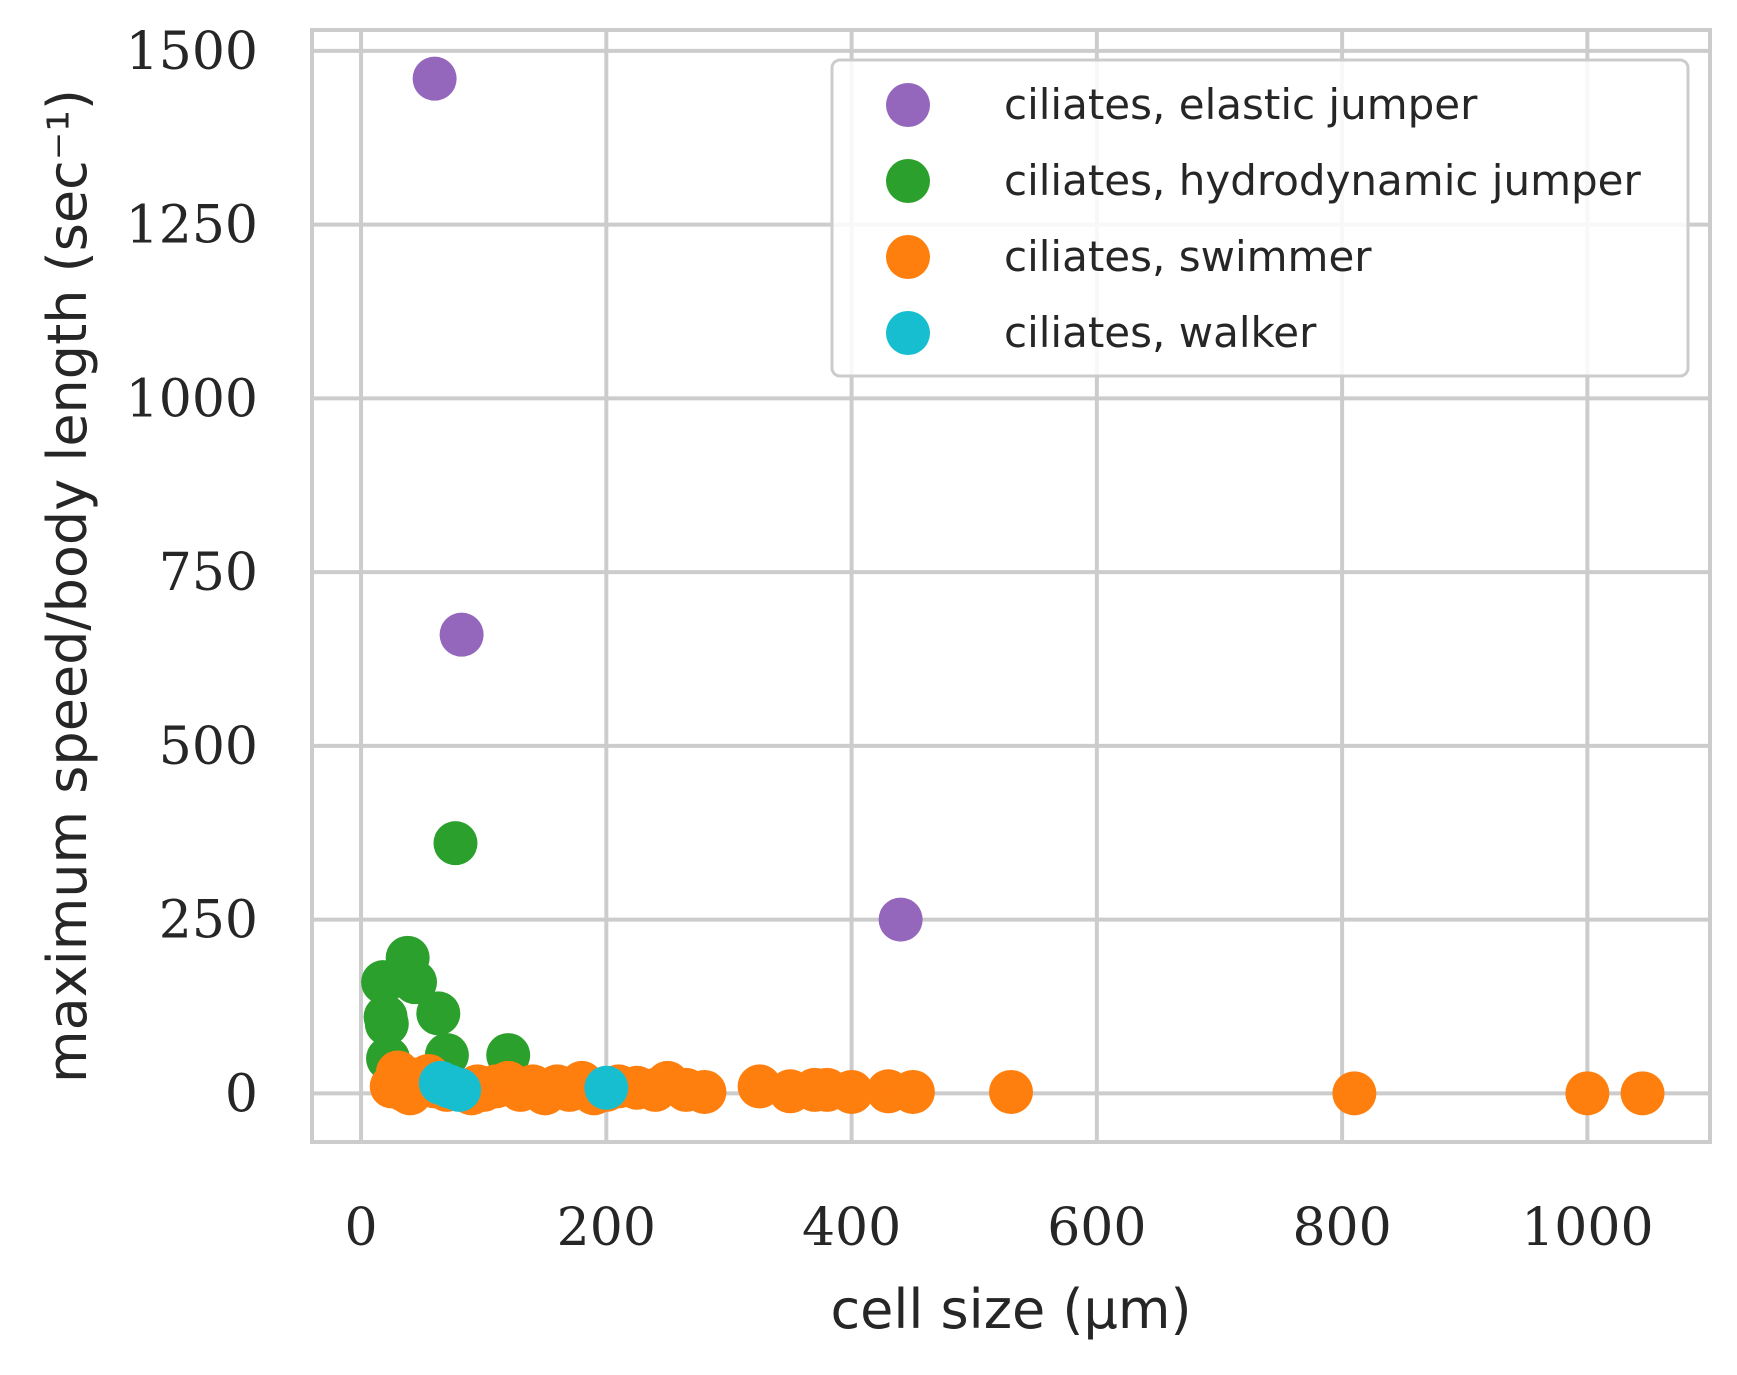 This screenshot has height=1375, width=1737. Describe the element at coordinates (192, 52) in the screenshot. I see `y-tick-label: 1500` at that location.